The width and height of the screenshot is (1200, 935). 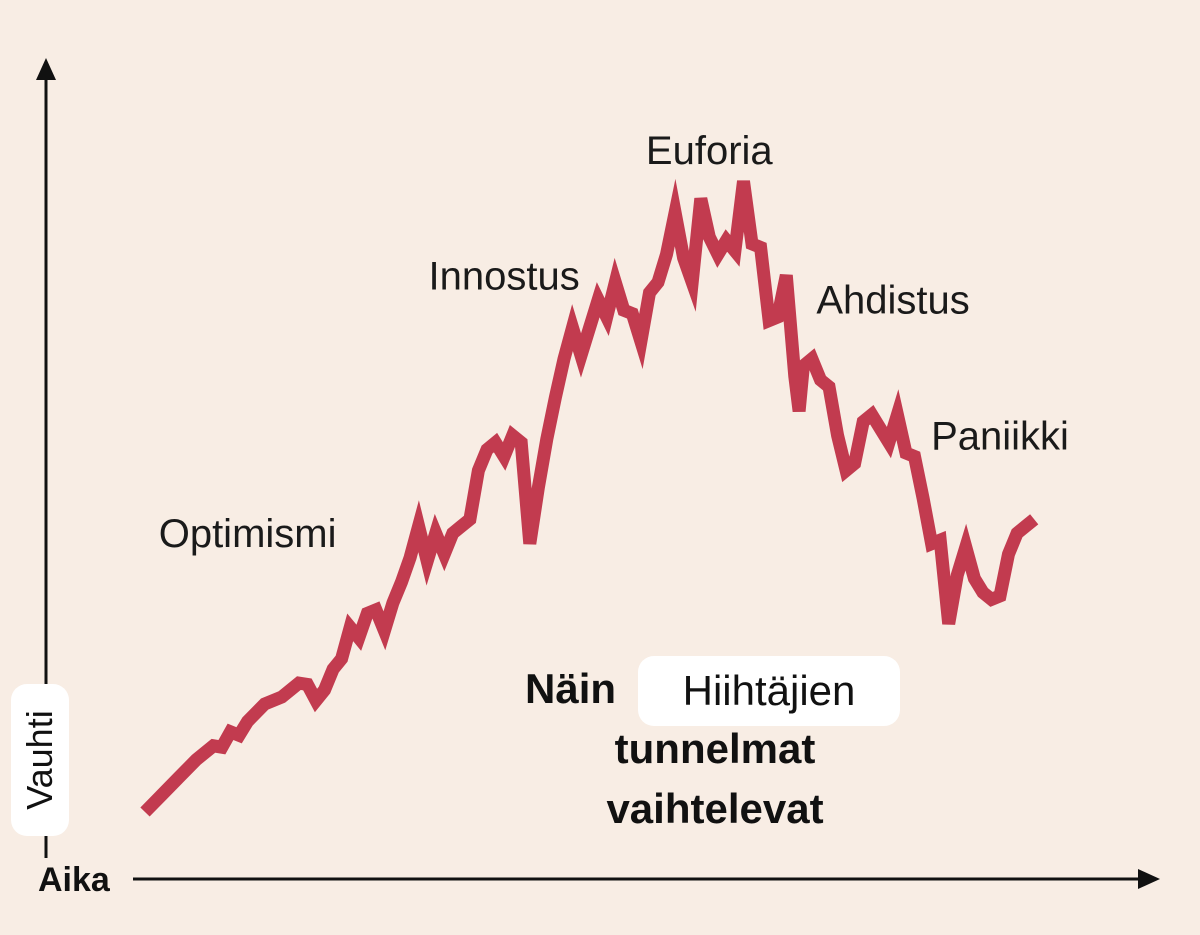 I want to click on title-line3: vaihtelevat, so click(x=714, y=808).